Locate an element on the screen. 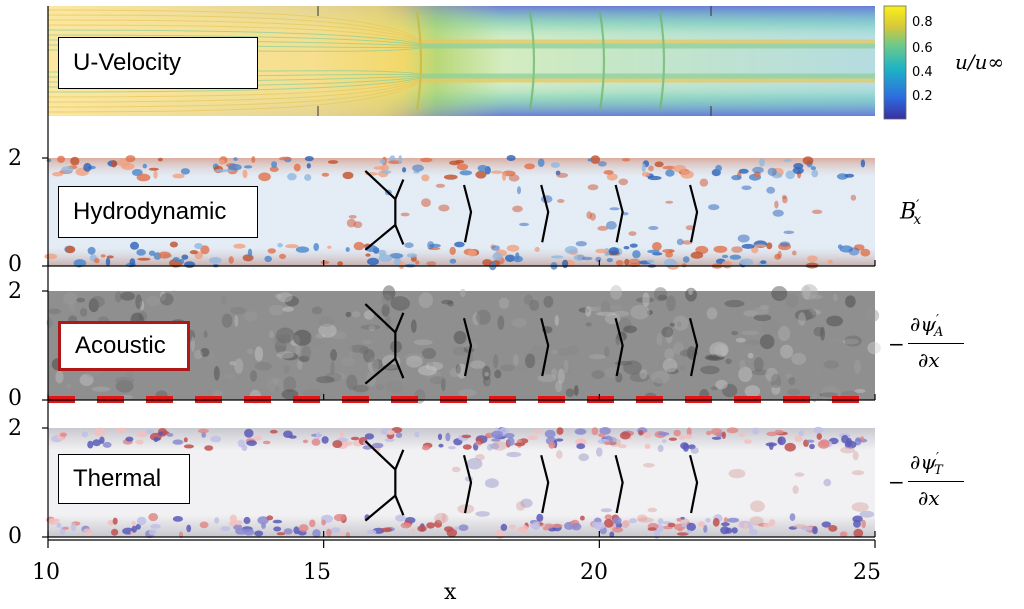  colorbar-tick-0.4: 0.4 is located at coordinates (922, 72).